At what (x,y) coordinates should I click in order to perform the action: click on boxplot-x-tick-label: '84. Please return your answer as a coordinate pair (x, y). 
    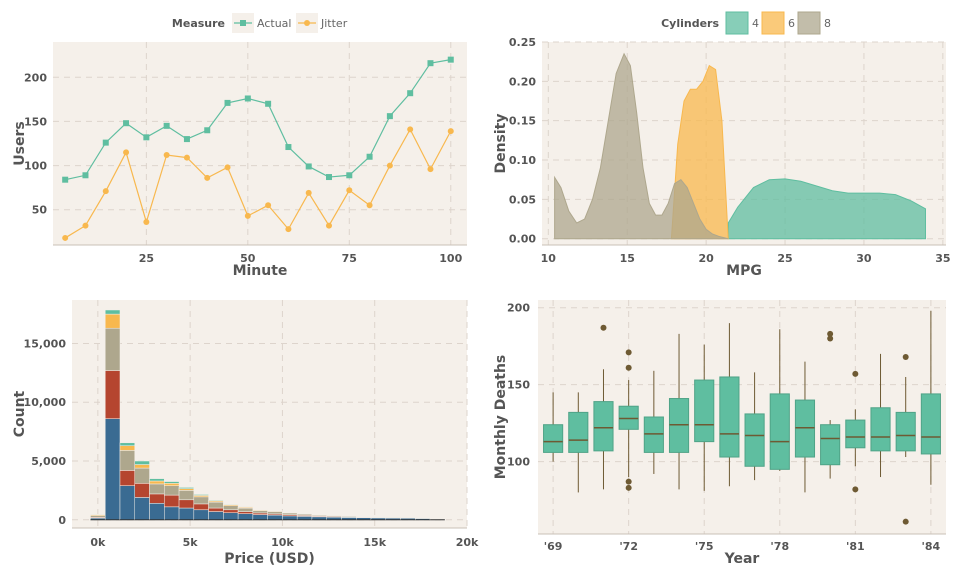
    Looking at the image, I should click on (931, 546).